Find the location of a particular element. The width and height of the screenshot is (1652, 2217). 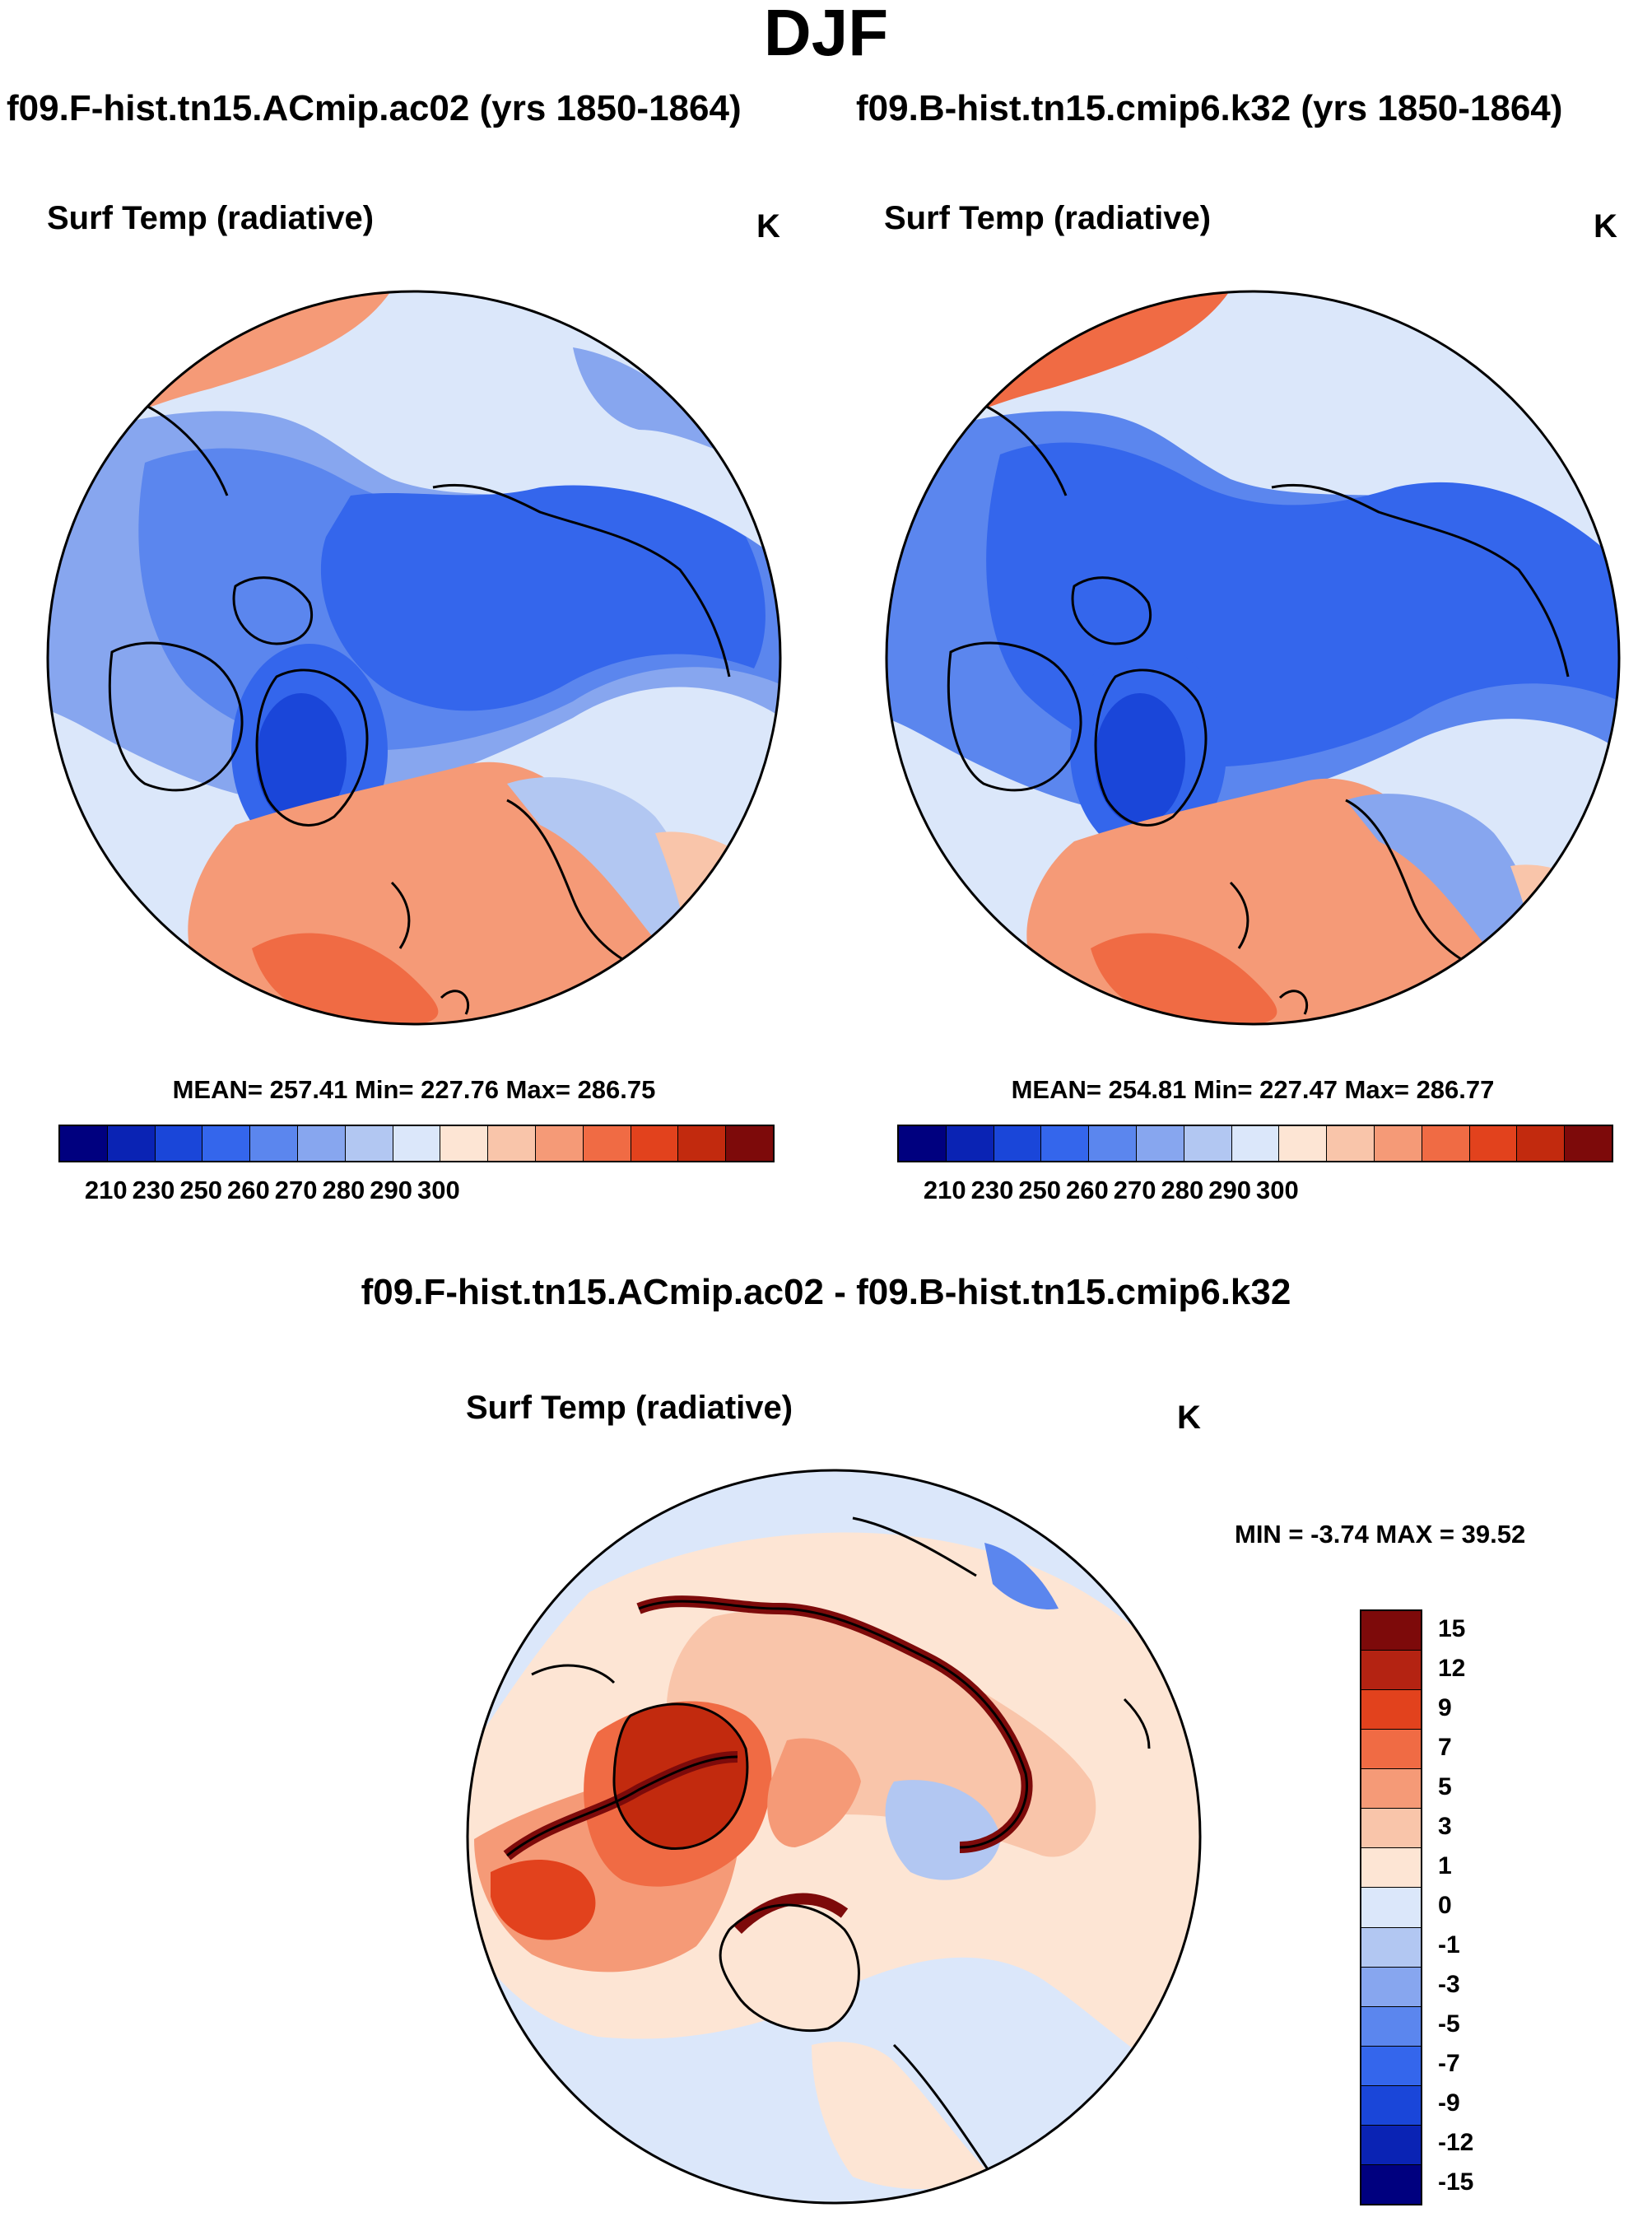

right-colorbar-tick: 290 is located at coordinates (1229, 1190).